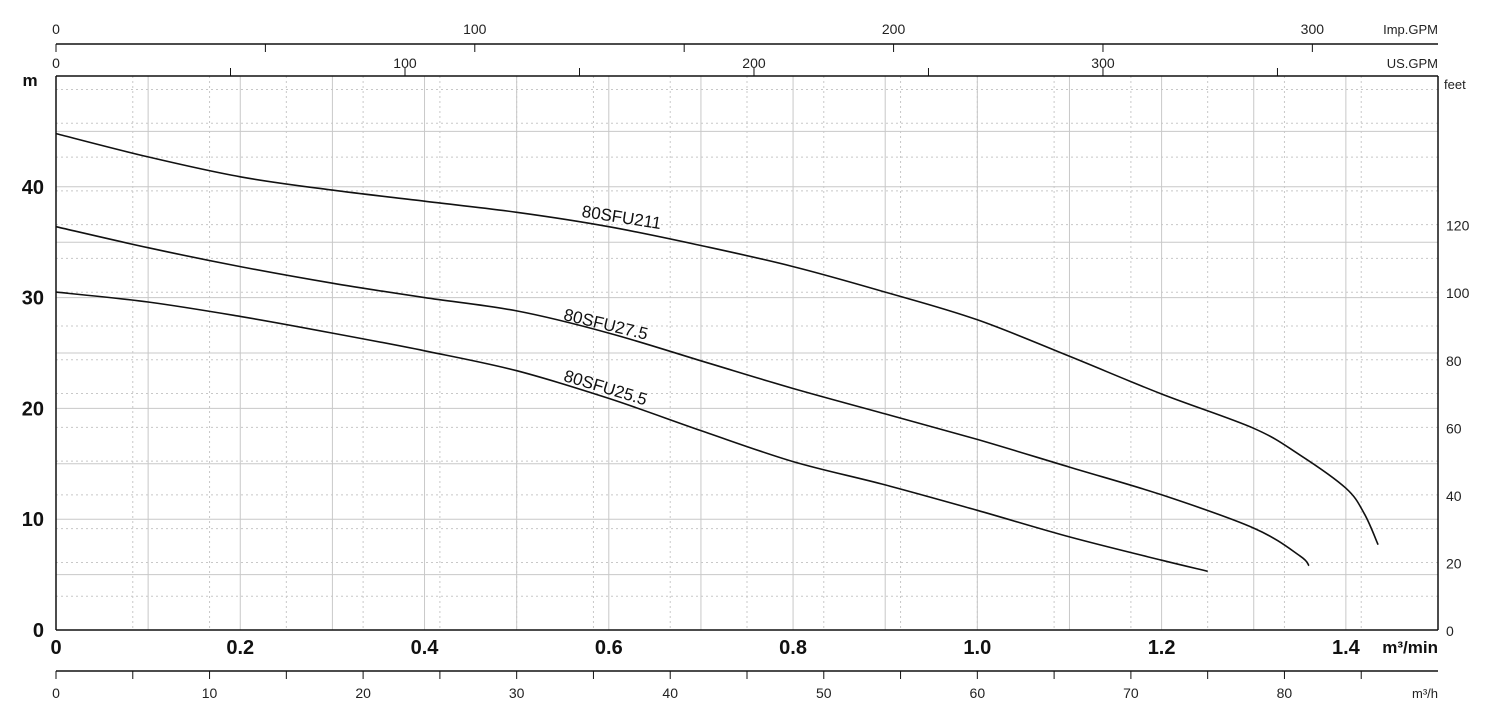 The height and width of the screenshot is (720, 1500). I want to click on x-tick-label-m3h: 70, so click(1131, 693).